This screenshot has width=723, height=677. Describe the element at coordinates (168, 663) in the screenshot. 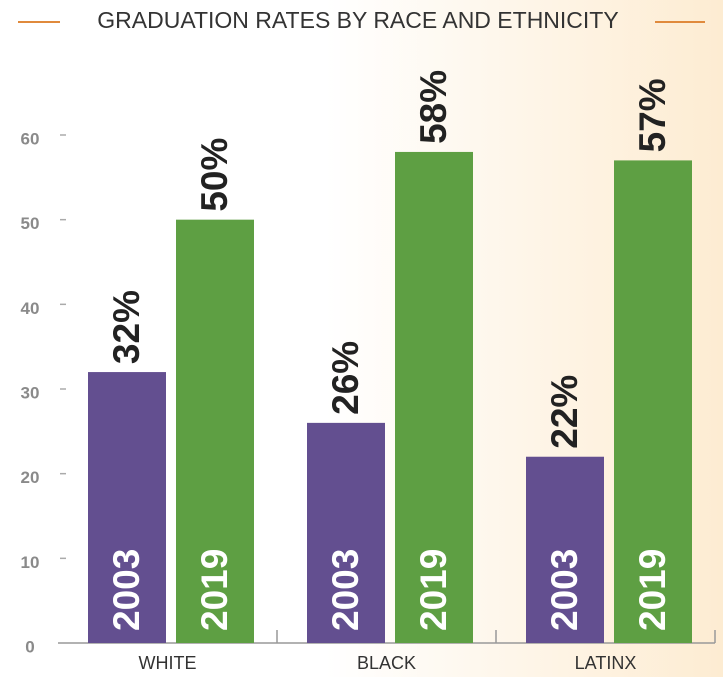

I see `x-tick-label: WHITE` at that location.